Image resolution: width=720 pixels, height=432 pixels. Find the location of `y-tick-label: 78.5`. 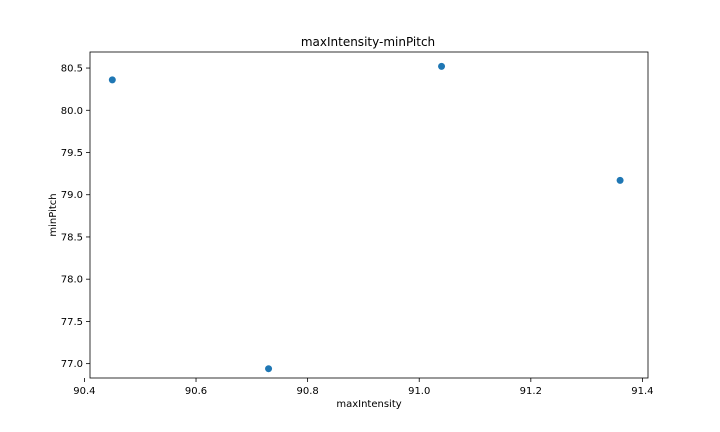

y-tick-label: 78.5 is located at coordinates (72, 237).